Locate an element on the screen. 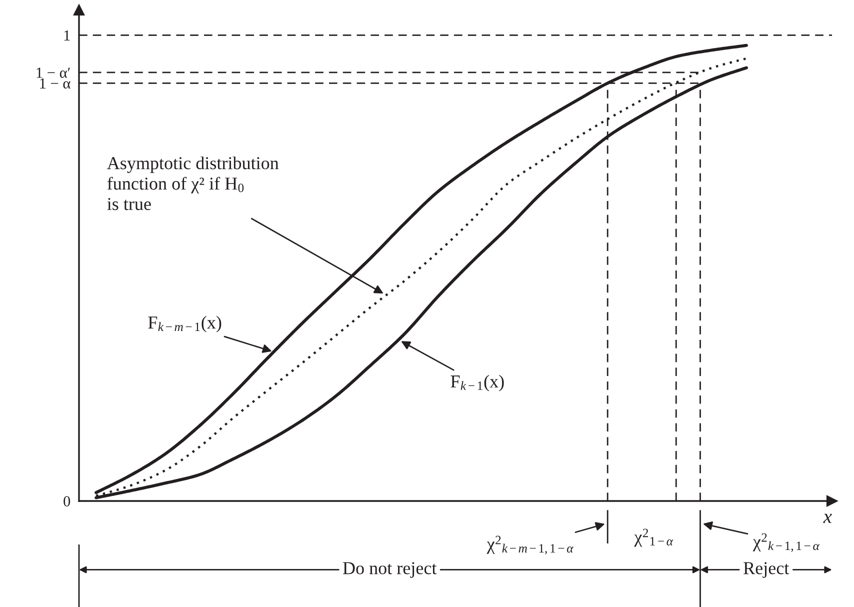  annotation: F$_{k−m−1}$(x) is located at coordinates (185, 324).